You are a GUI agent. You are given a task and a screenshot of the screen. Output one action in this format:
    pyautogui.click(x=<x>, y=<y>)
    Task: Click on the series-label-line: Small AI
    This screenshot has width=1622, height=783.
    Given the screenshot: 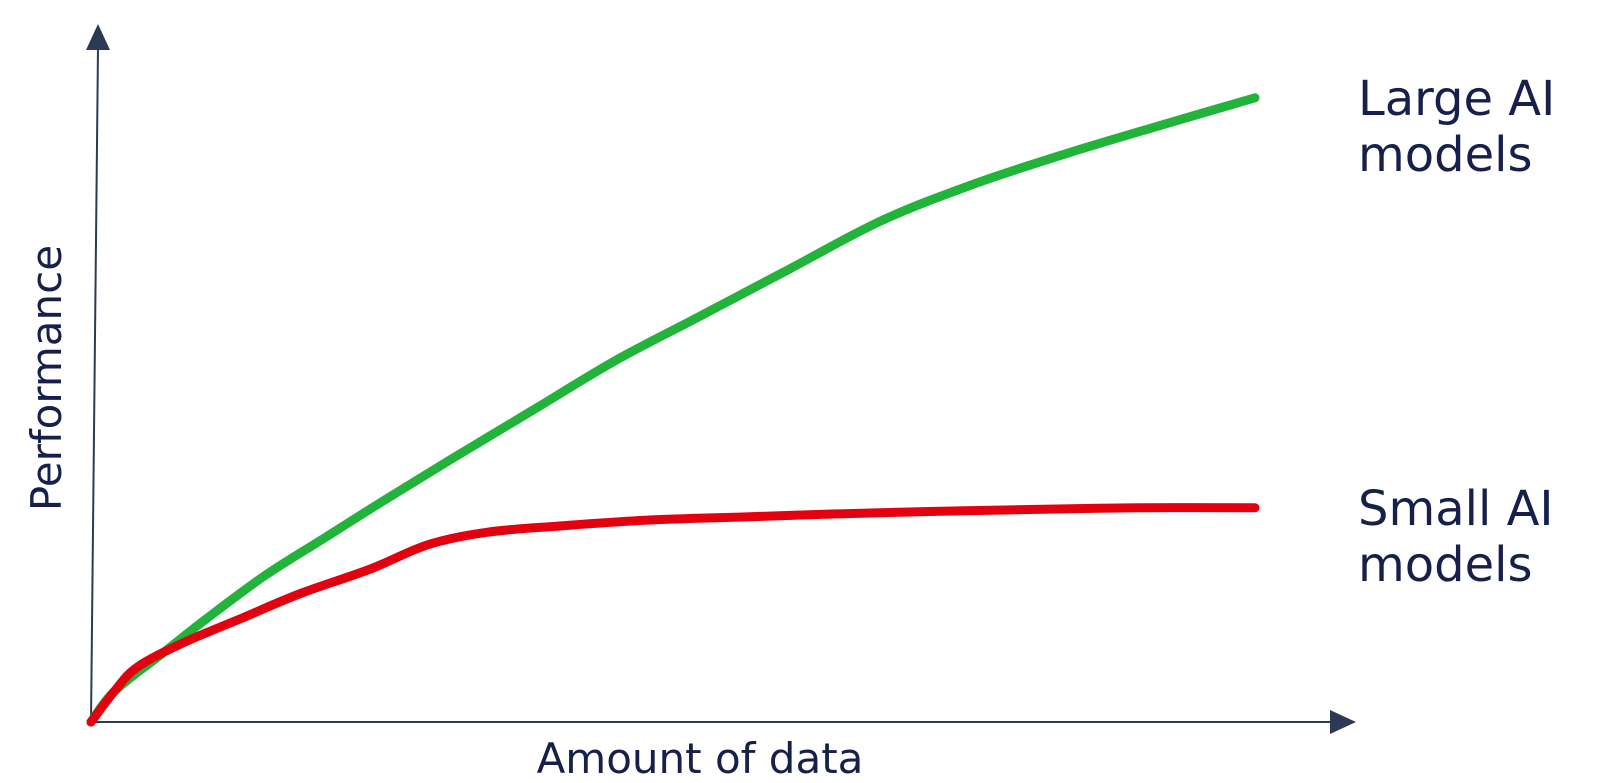 What is the action you would take?
    pyautogui.click(x=1456, y=509)
    